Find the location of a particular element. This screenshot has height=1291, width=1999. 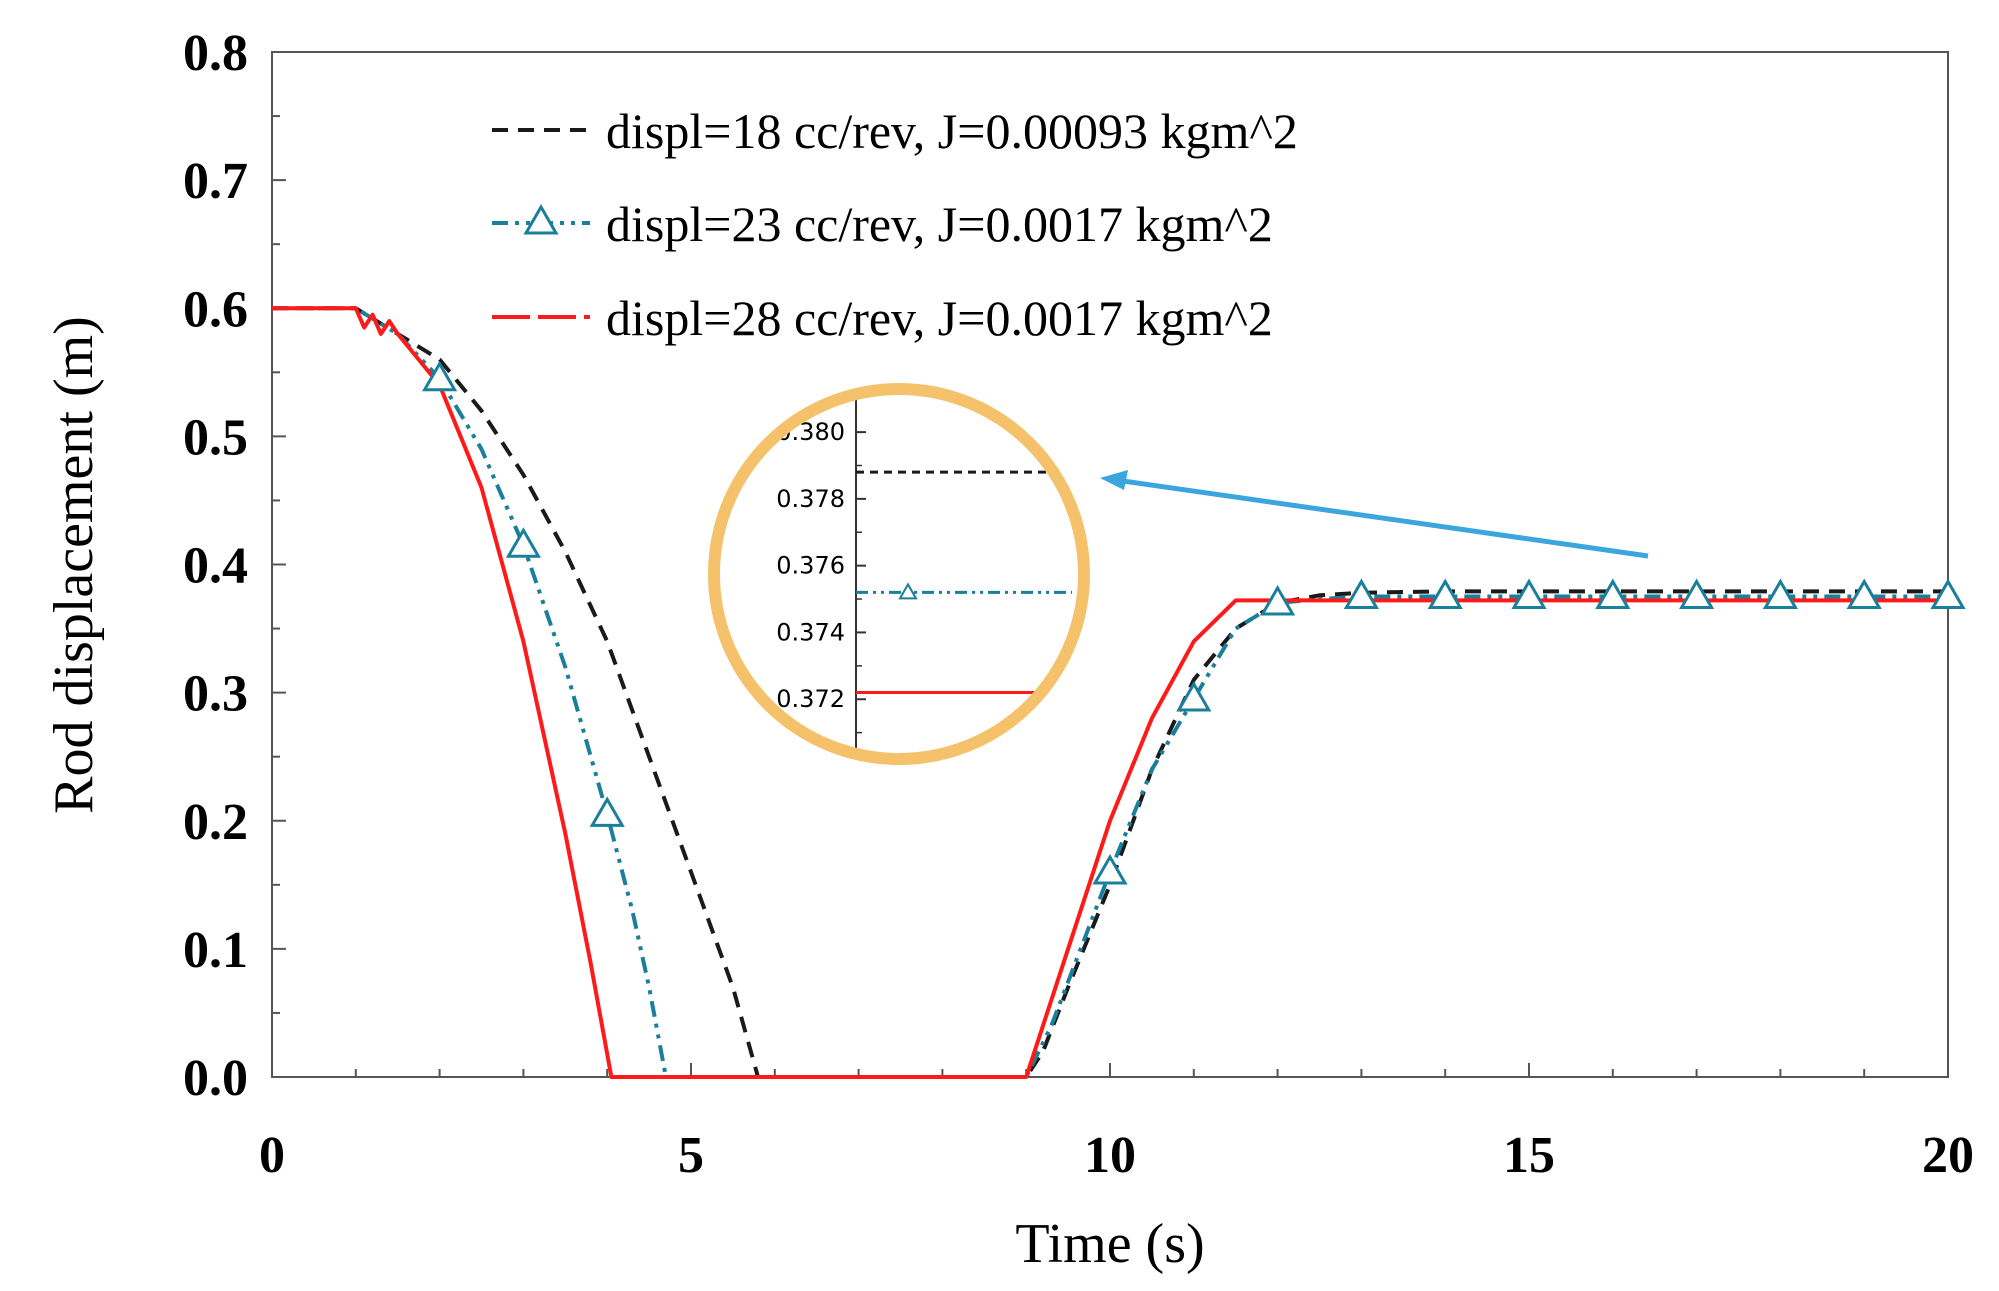

legend-label-28: displ=28 cc/rev, J=0.0017 kgm^2 is located at coordinates (939, 318).